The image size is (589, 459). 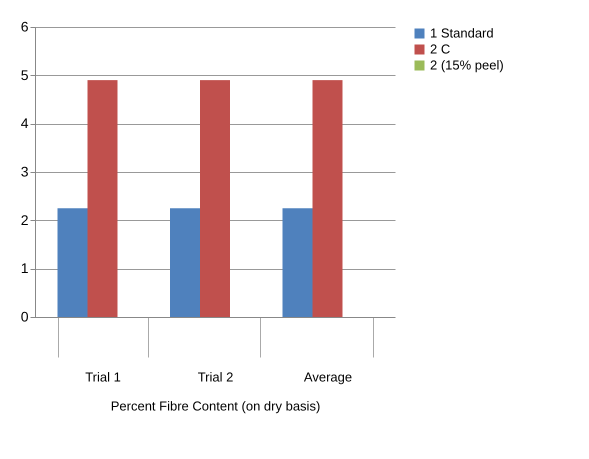 What do you see at coordinates (24, 74) in the screenshot?
I see `y-tick-label: 5` at bounding box center [24, 74].